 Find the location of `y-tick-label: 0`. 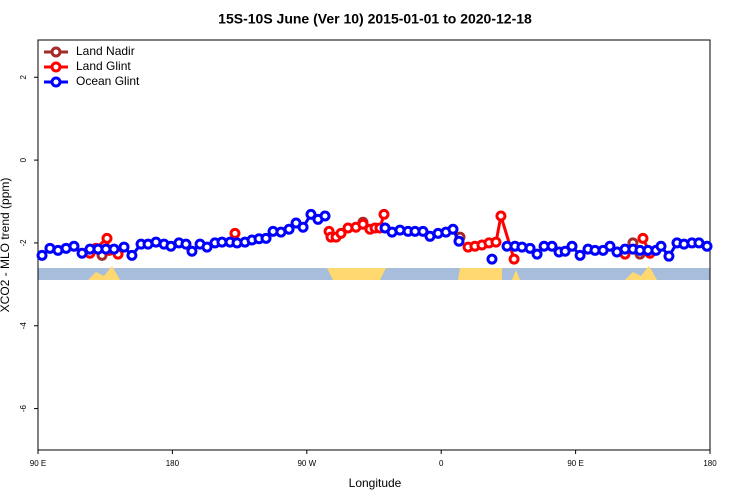

y-tick-label: 0 is located at coordinates (23, 159).